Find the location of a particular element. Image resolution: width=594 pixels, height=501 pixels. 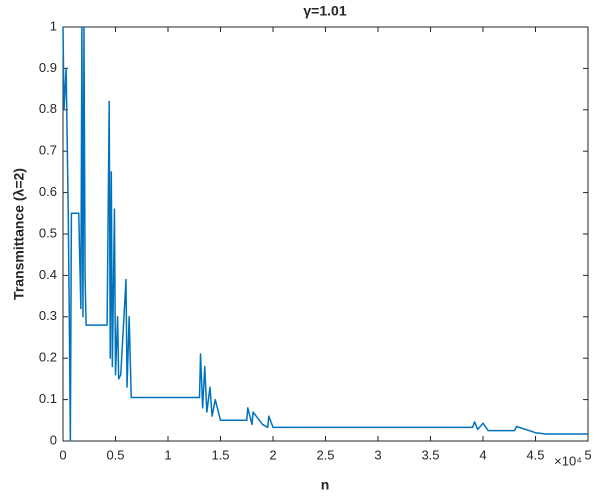

y-tick-label: 1 is located at coordinates (53, 25).